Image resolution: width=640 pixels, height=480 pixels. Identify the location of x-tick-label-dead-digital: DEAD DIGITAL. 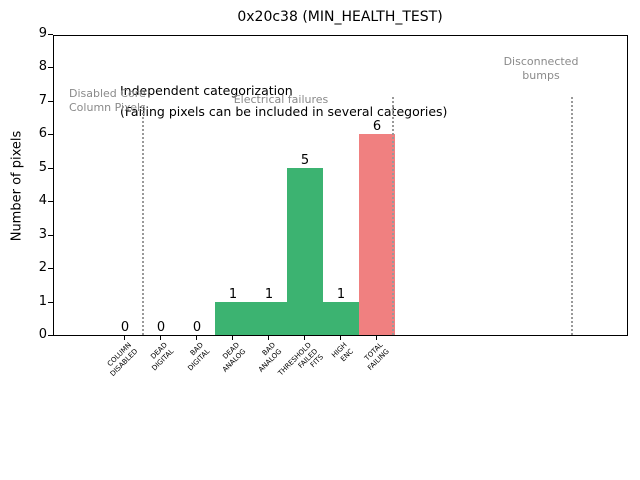
(161, 357).